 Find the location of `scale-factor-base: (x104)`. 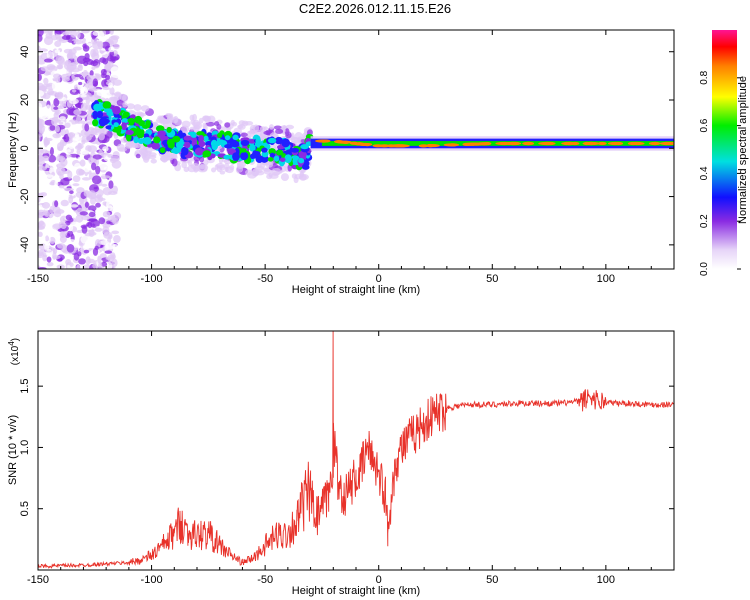

scale-factor-base: (x104) is located at coordinates (14, 351).